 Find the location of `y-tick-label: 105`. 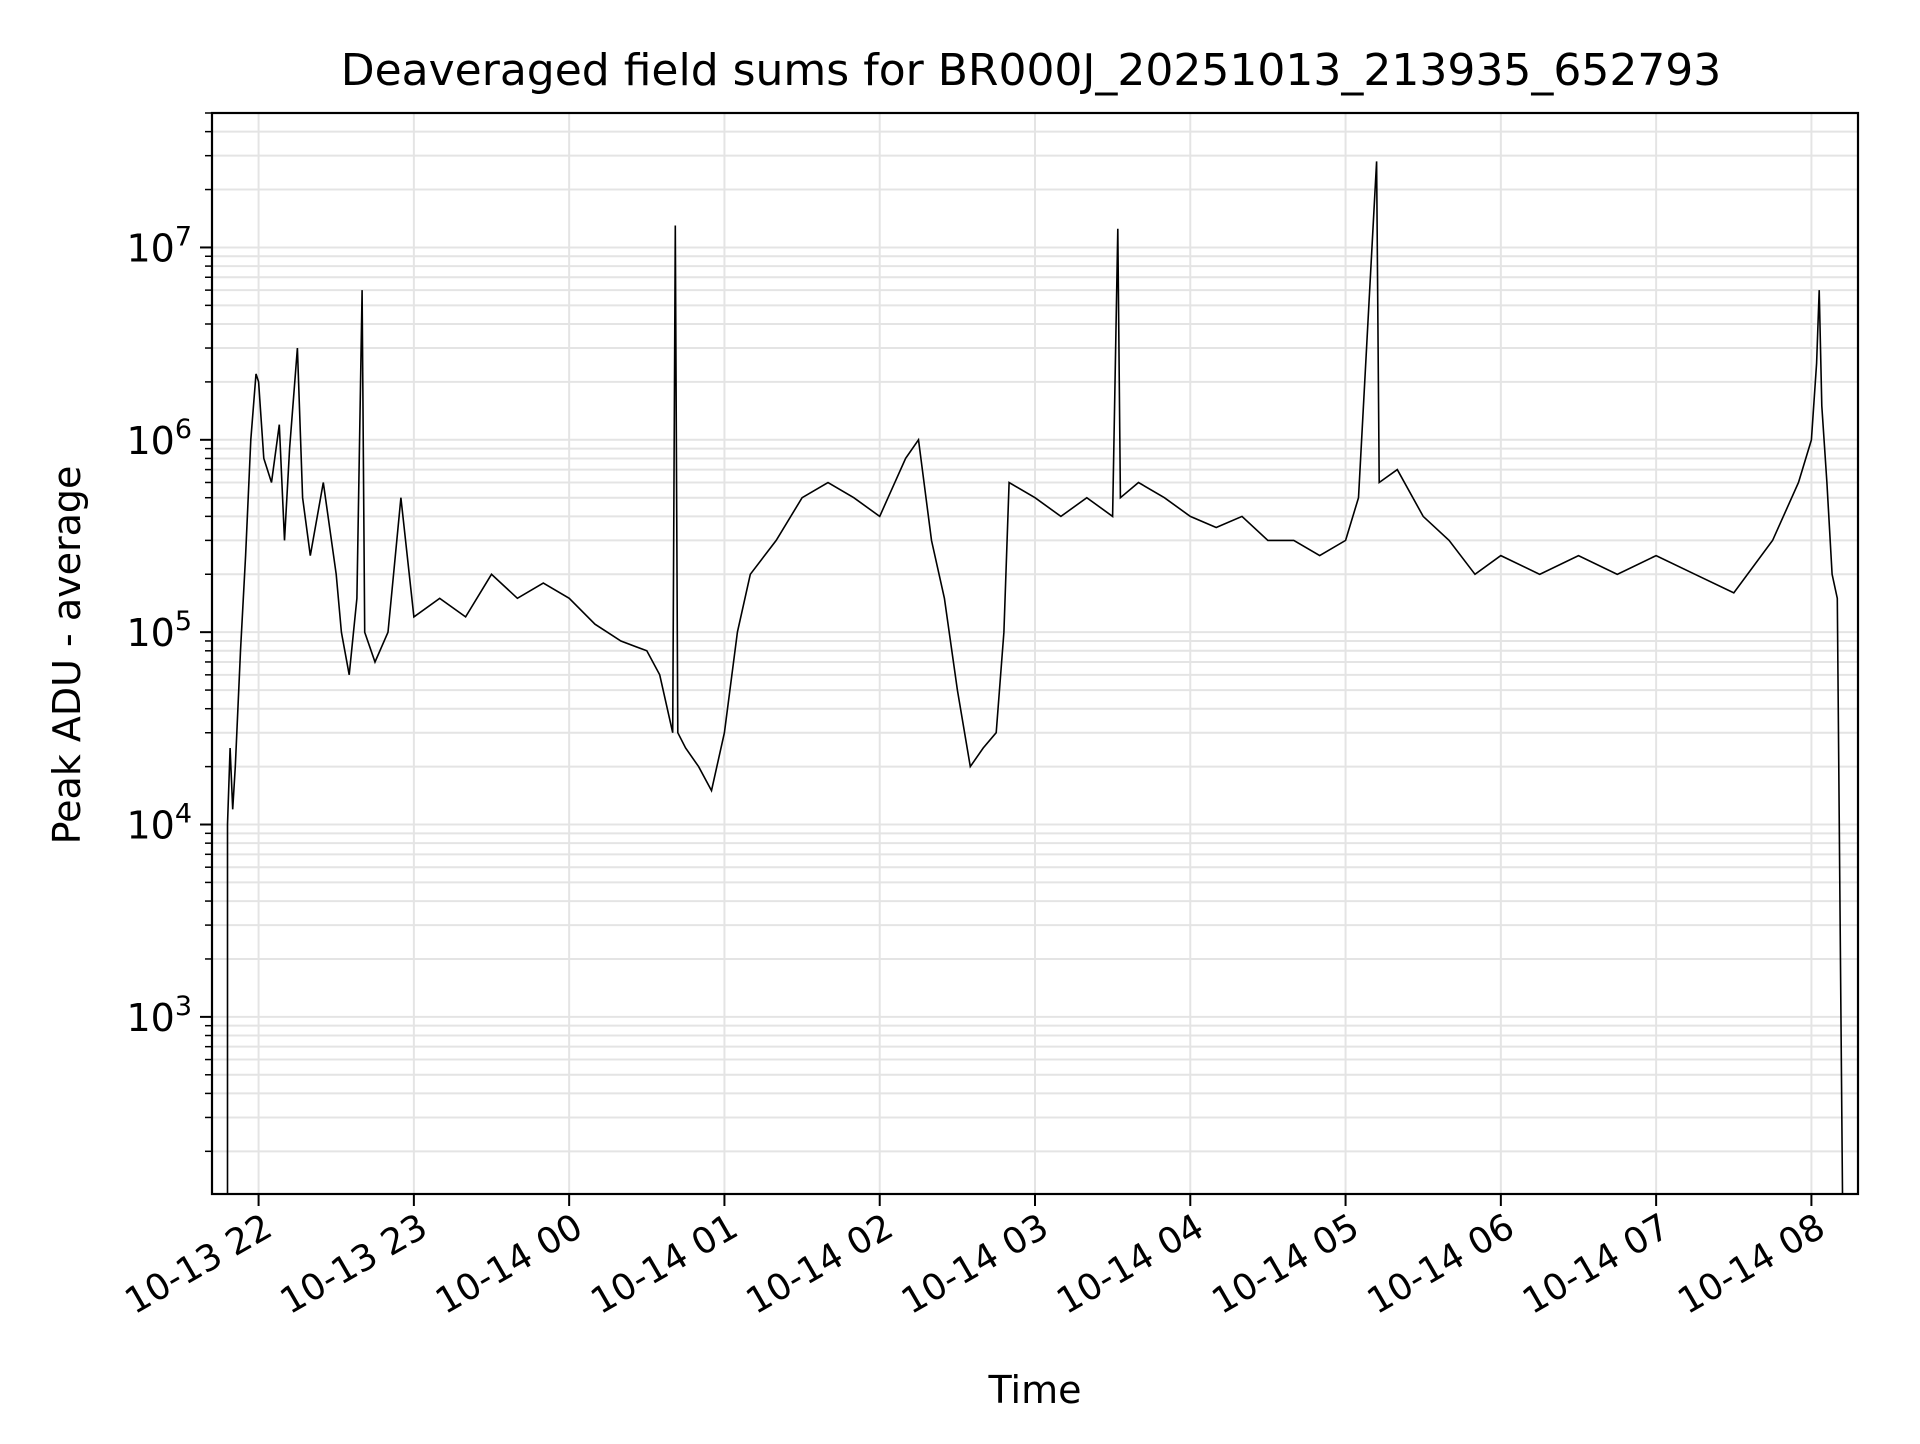

y-tick-label: 105 is located at coordinates (159, 630).